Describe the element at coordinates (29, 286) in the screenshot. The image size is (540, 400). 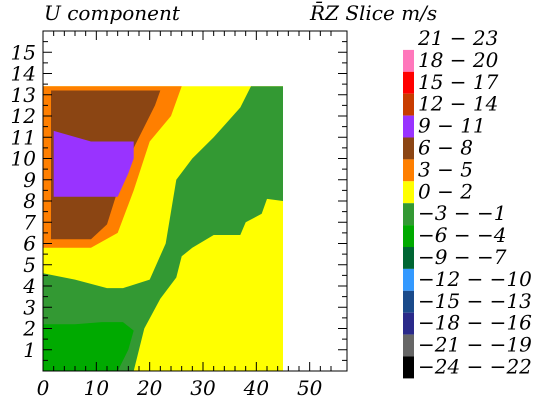
I see `y-tick-label: 4` at that location.